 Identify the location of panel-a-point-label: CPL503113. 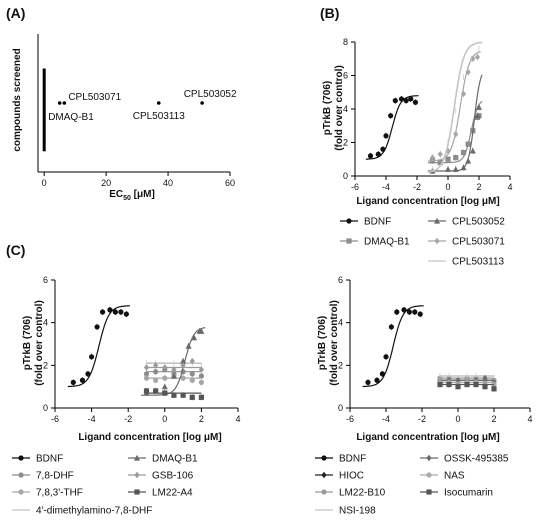
(159, 116).